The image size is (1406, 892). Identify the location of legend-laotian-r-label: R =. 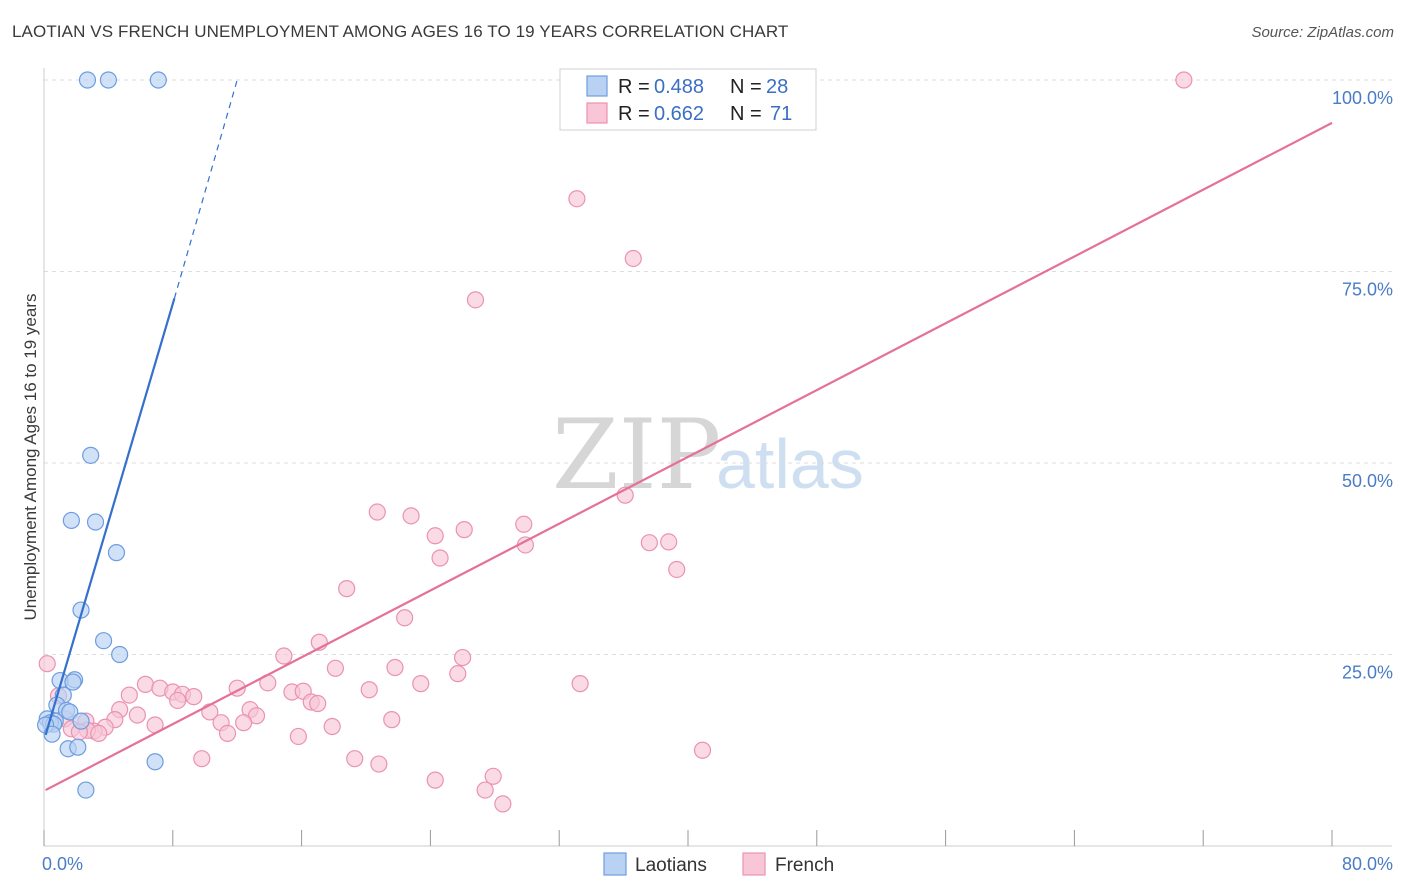
(634, 87).